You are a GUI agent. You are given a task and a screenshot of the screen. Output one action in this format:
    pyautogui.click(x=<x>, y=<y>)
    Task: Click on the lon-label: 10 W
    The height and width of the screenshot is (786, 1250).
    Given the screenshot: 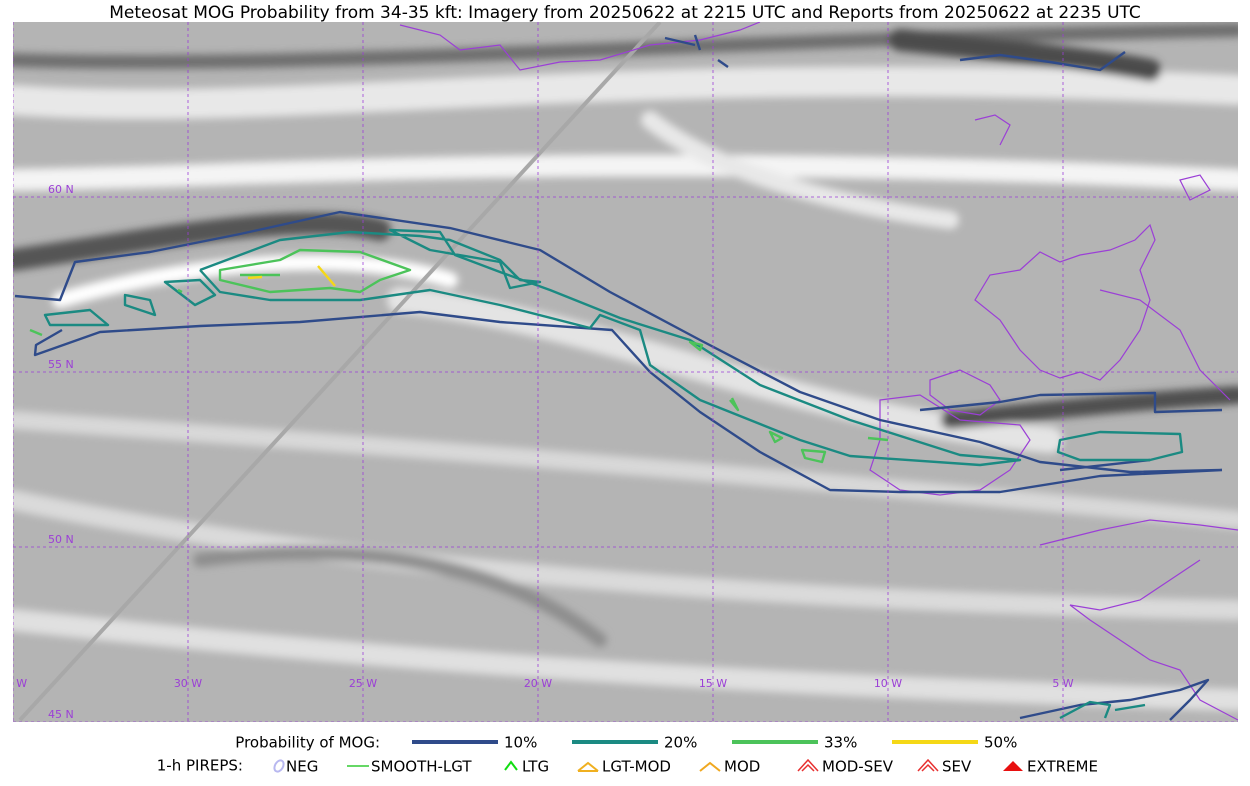 What is the action you would take?
    pyautogui.click(x=888, y=683)
    